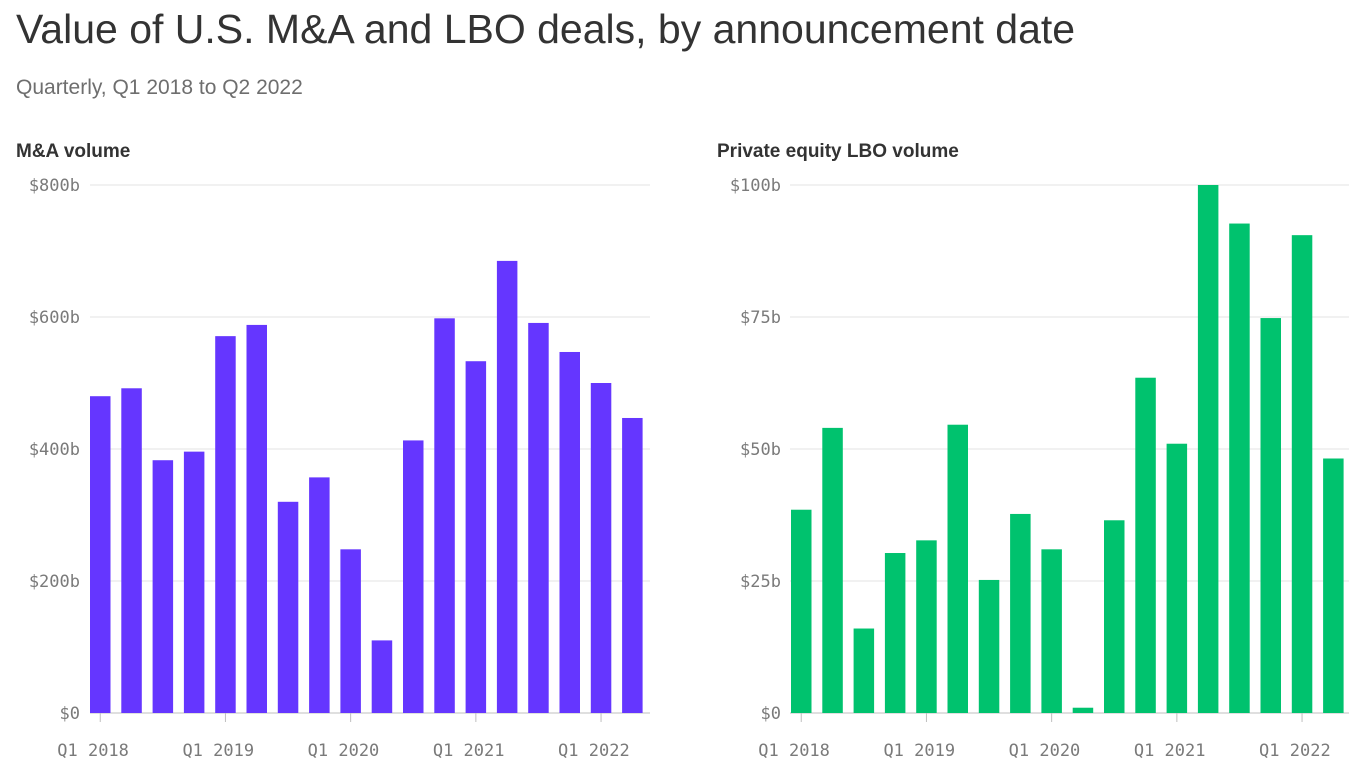 Image resolution: width=1366 pixels, height=768 pixels. I want to click on ma-bar-q2-2018, so click(131, 550).